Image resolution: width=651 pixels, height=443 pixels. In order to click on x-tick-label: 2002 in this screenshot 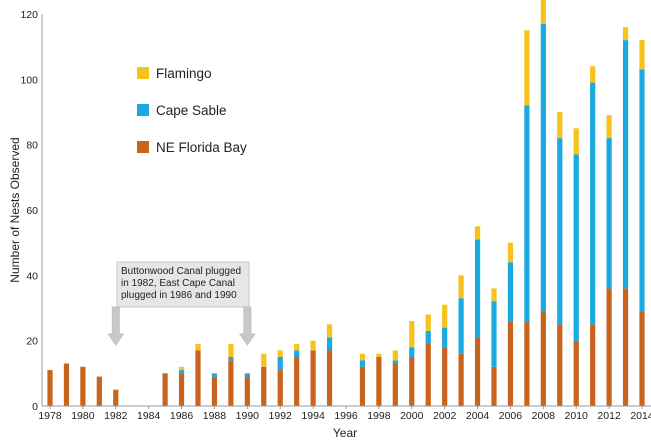, I will do `click(445, 416)`.